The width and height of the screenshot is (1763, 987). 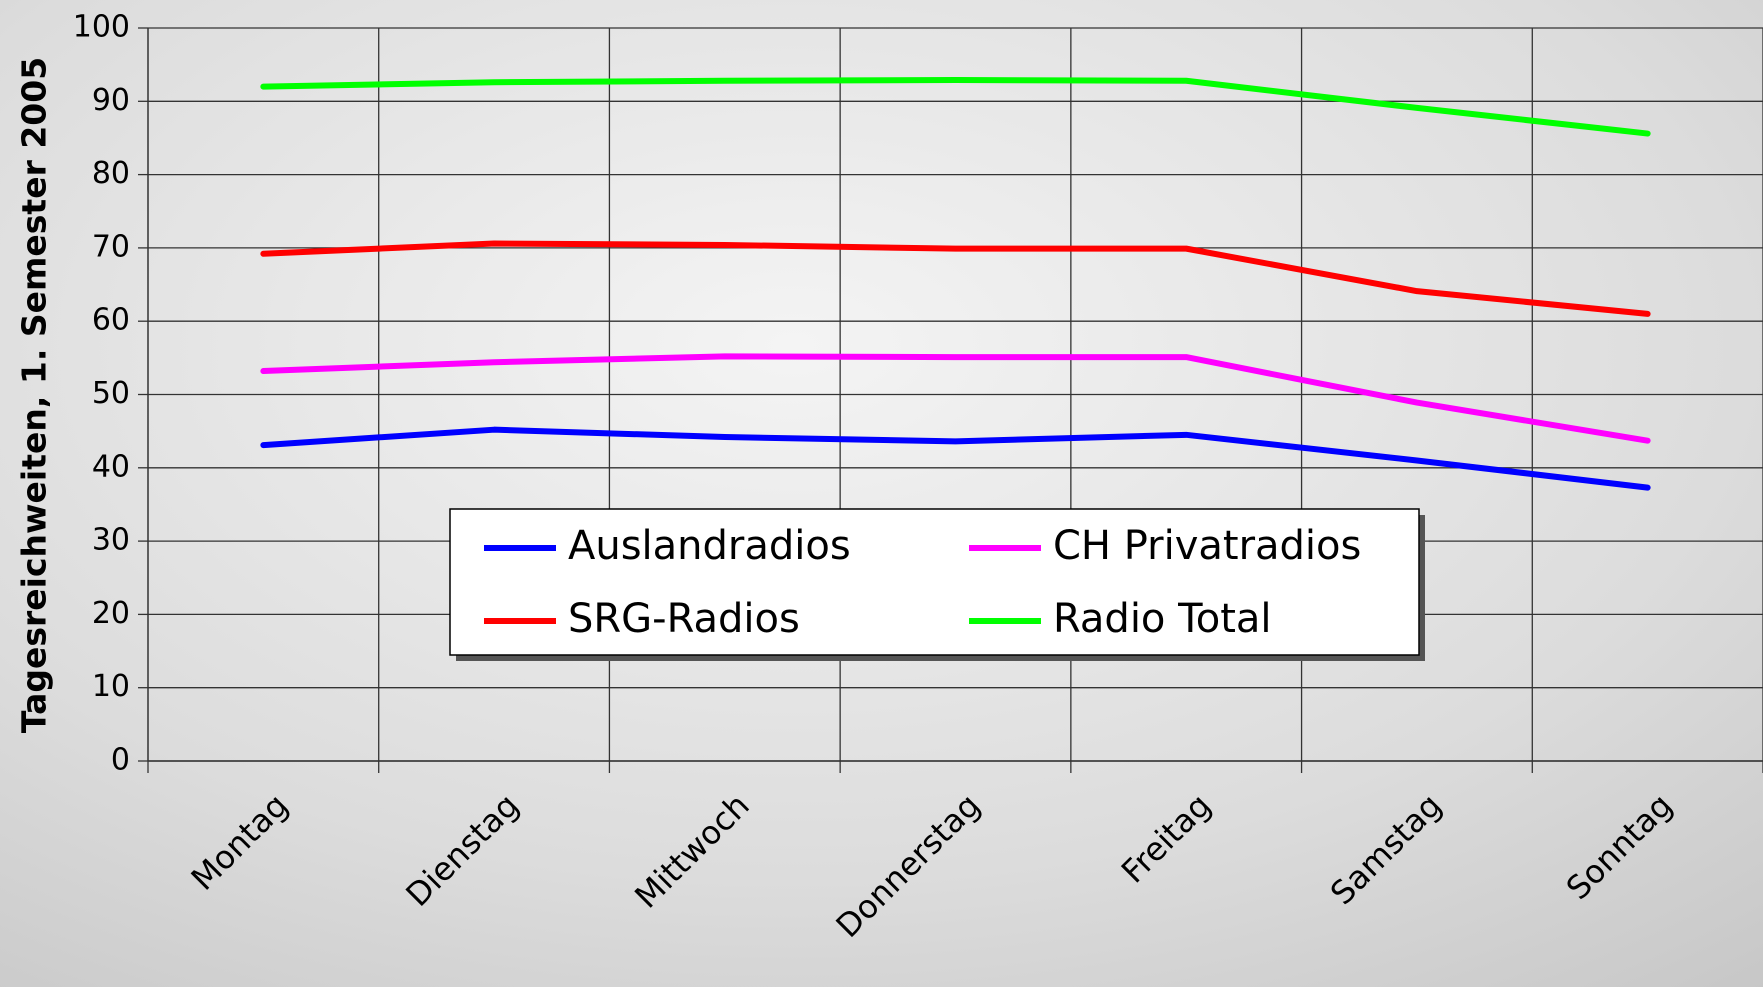 I want to click on y-tick-label: 0, so click(x=120, y=760).